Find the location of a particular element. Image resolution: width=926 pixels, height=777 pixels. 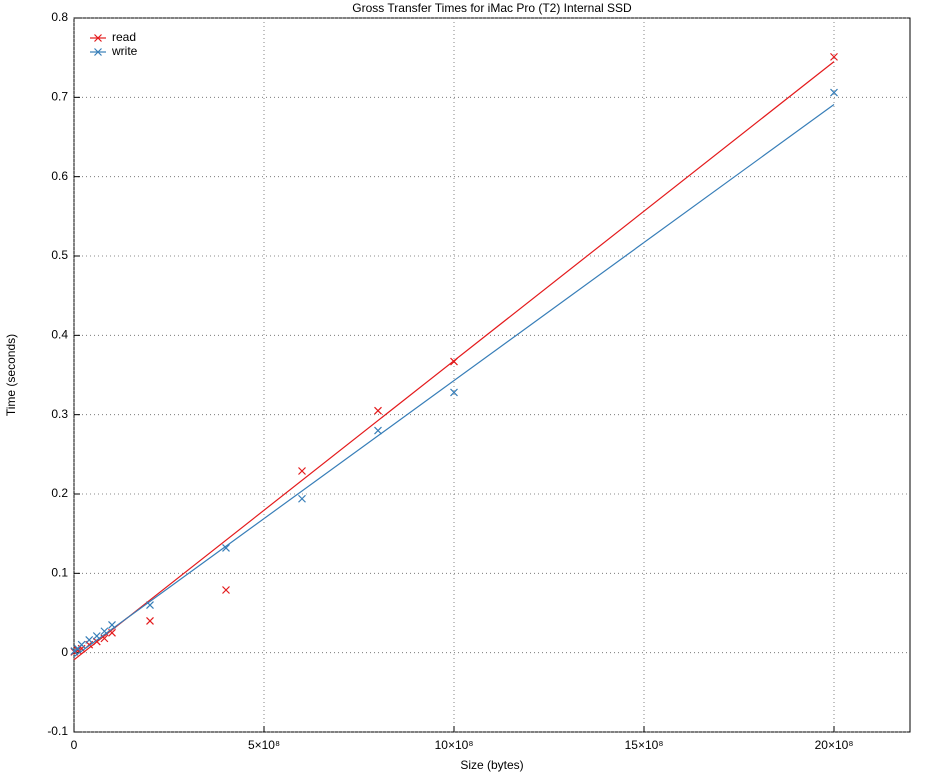

y-tick-label: 0.2 is located at coordinates (59, 493).